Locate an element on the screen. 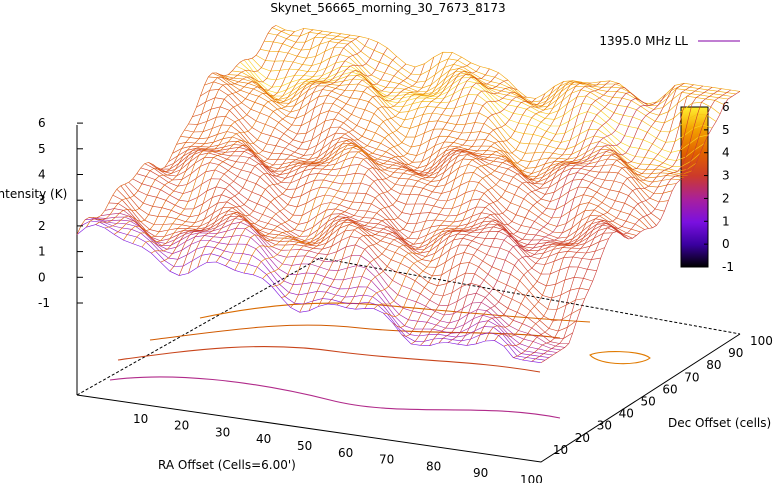  z-axis: -1 0 1 2 3 4 5 6 is located at coordinates (60, 213).